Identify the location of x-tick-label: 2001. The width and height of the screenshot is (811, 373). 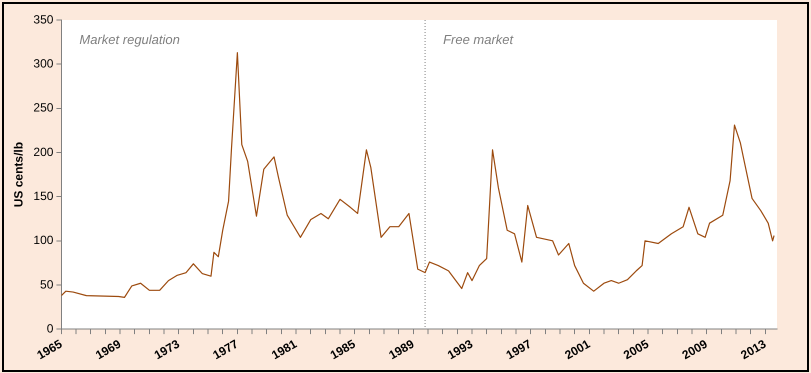
(577, 349).